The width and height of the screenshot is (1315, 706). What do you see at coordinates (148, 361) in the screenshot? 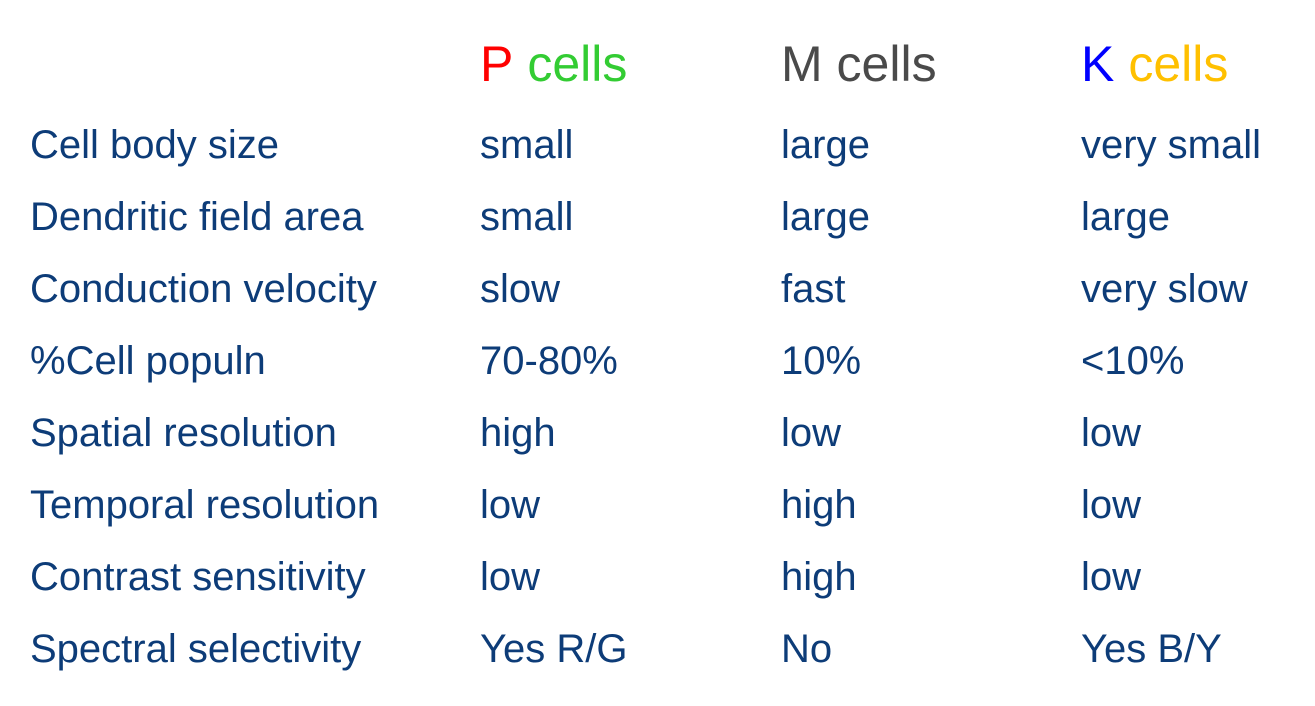
I see `row-label: %Cell populn` at bounding box center [148, 361].